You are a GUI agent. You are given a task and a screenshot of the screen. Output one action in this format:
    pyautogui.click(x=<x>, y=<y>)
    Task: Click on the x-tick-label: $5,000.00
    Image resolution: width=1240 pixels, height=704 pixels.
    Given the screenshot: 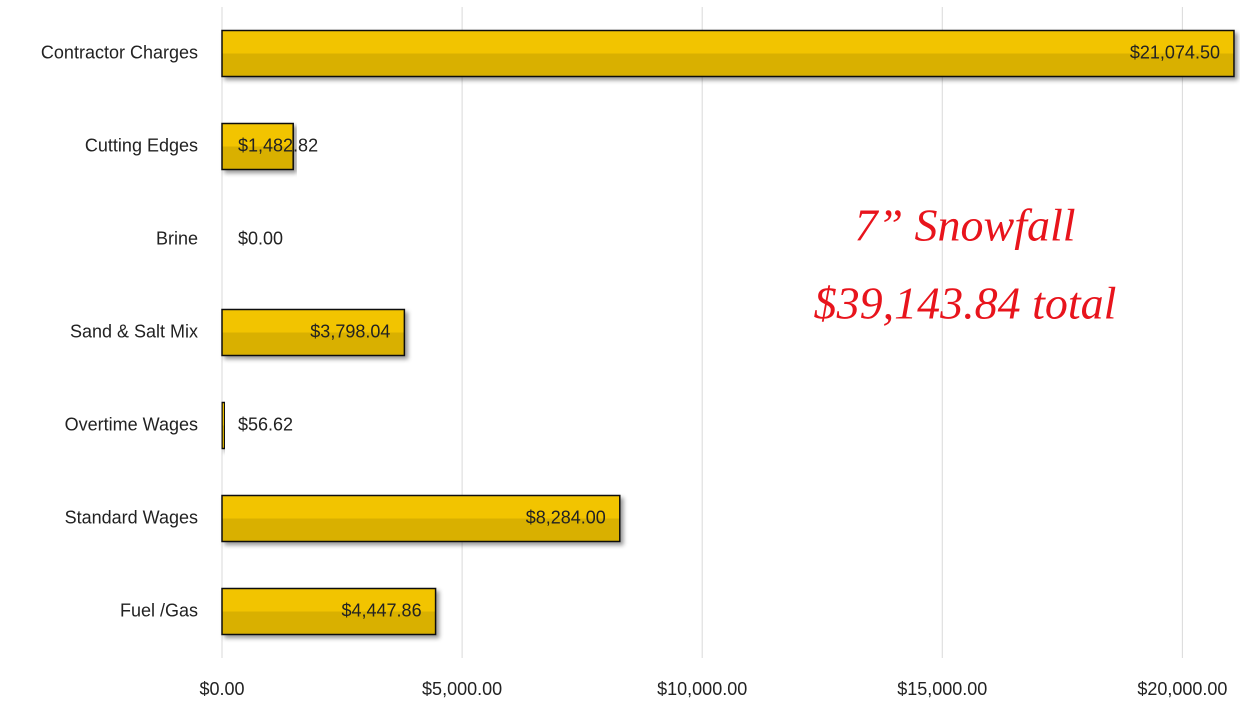 What is the action you would take?
    pyautogui.click(x=462, y=689)
    